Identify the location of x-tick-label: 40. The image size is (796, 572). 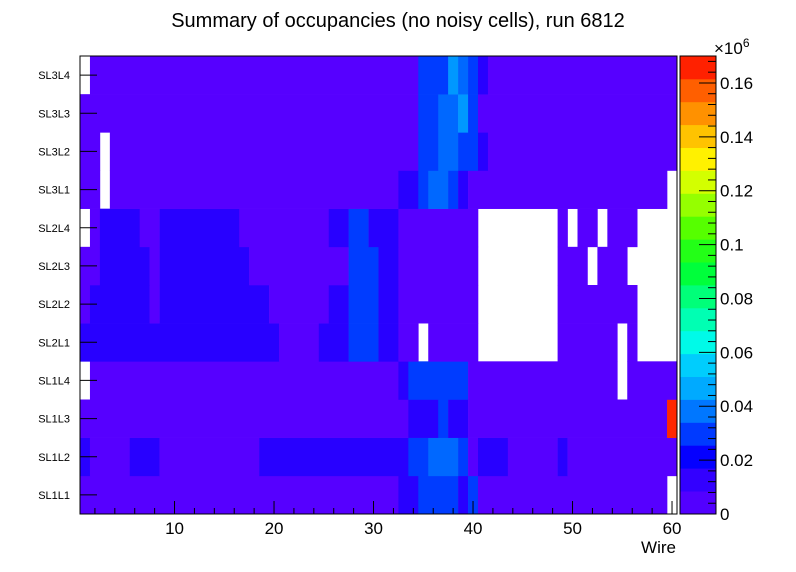
(473, 528).